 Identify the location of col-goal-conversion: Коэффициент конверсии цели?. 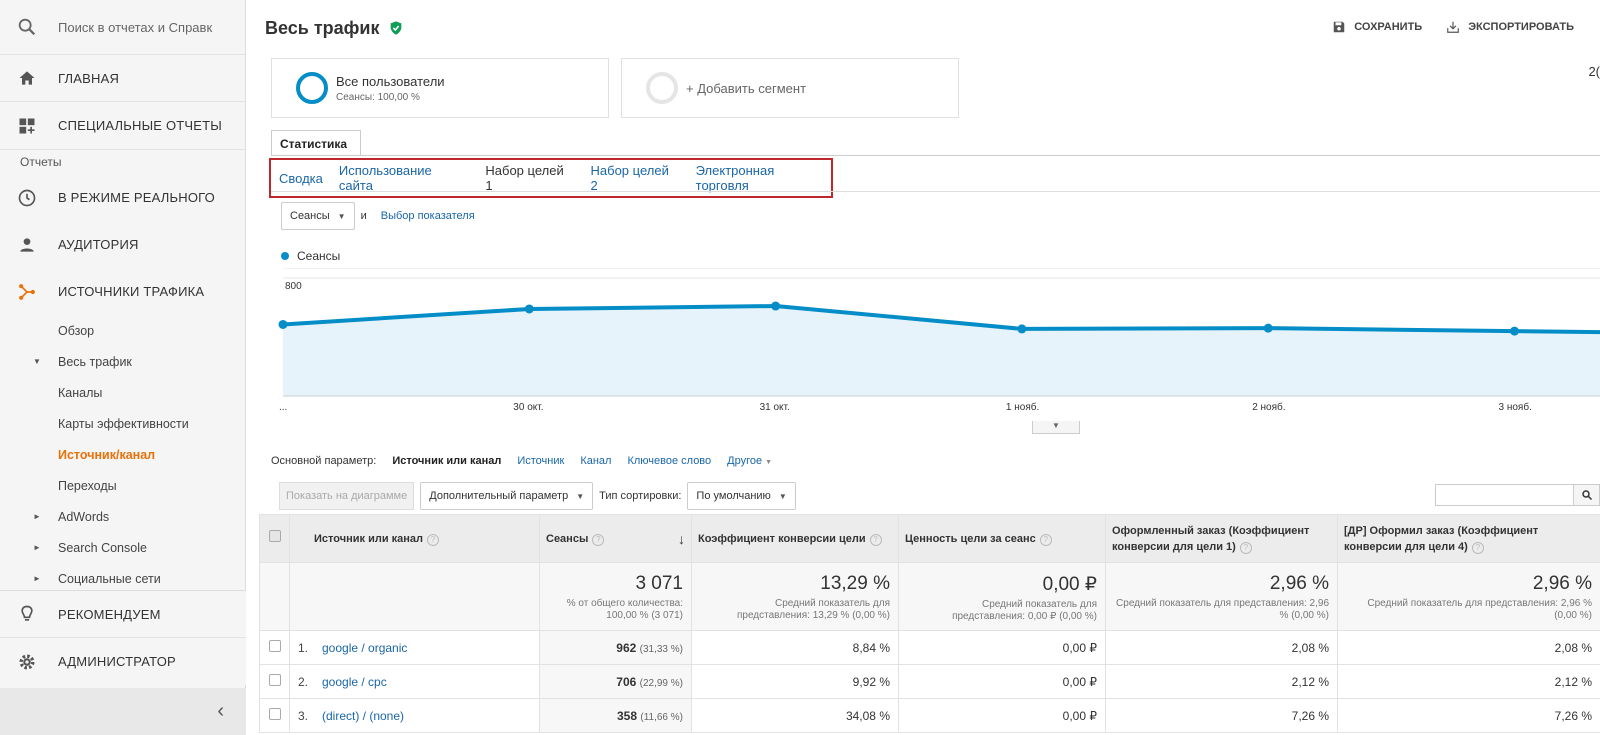
(795, 538).